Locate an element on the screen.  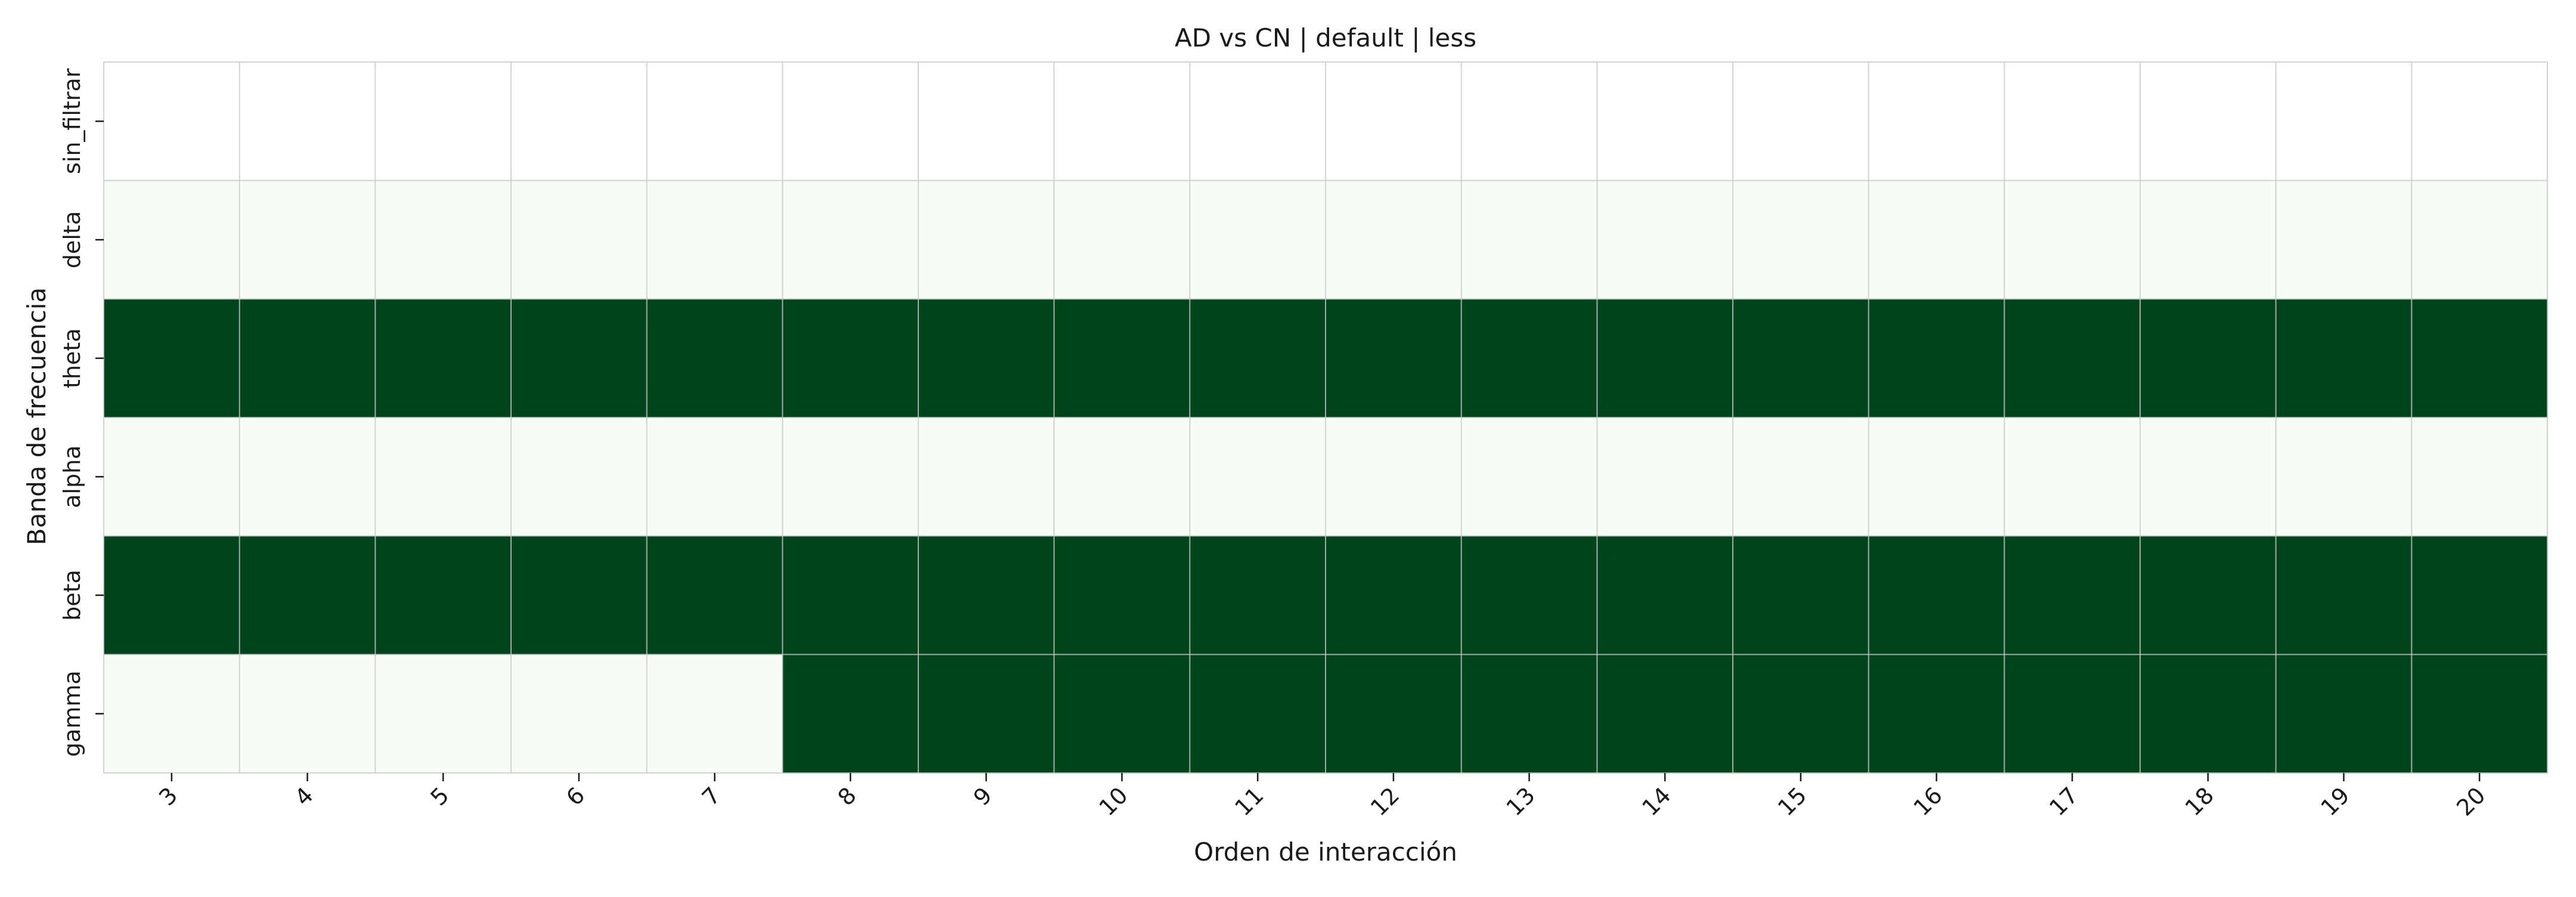
x-tick-label: 20 is located at coordinates (2471, 801).